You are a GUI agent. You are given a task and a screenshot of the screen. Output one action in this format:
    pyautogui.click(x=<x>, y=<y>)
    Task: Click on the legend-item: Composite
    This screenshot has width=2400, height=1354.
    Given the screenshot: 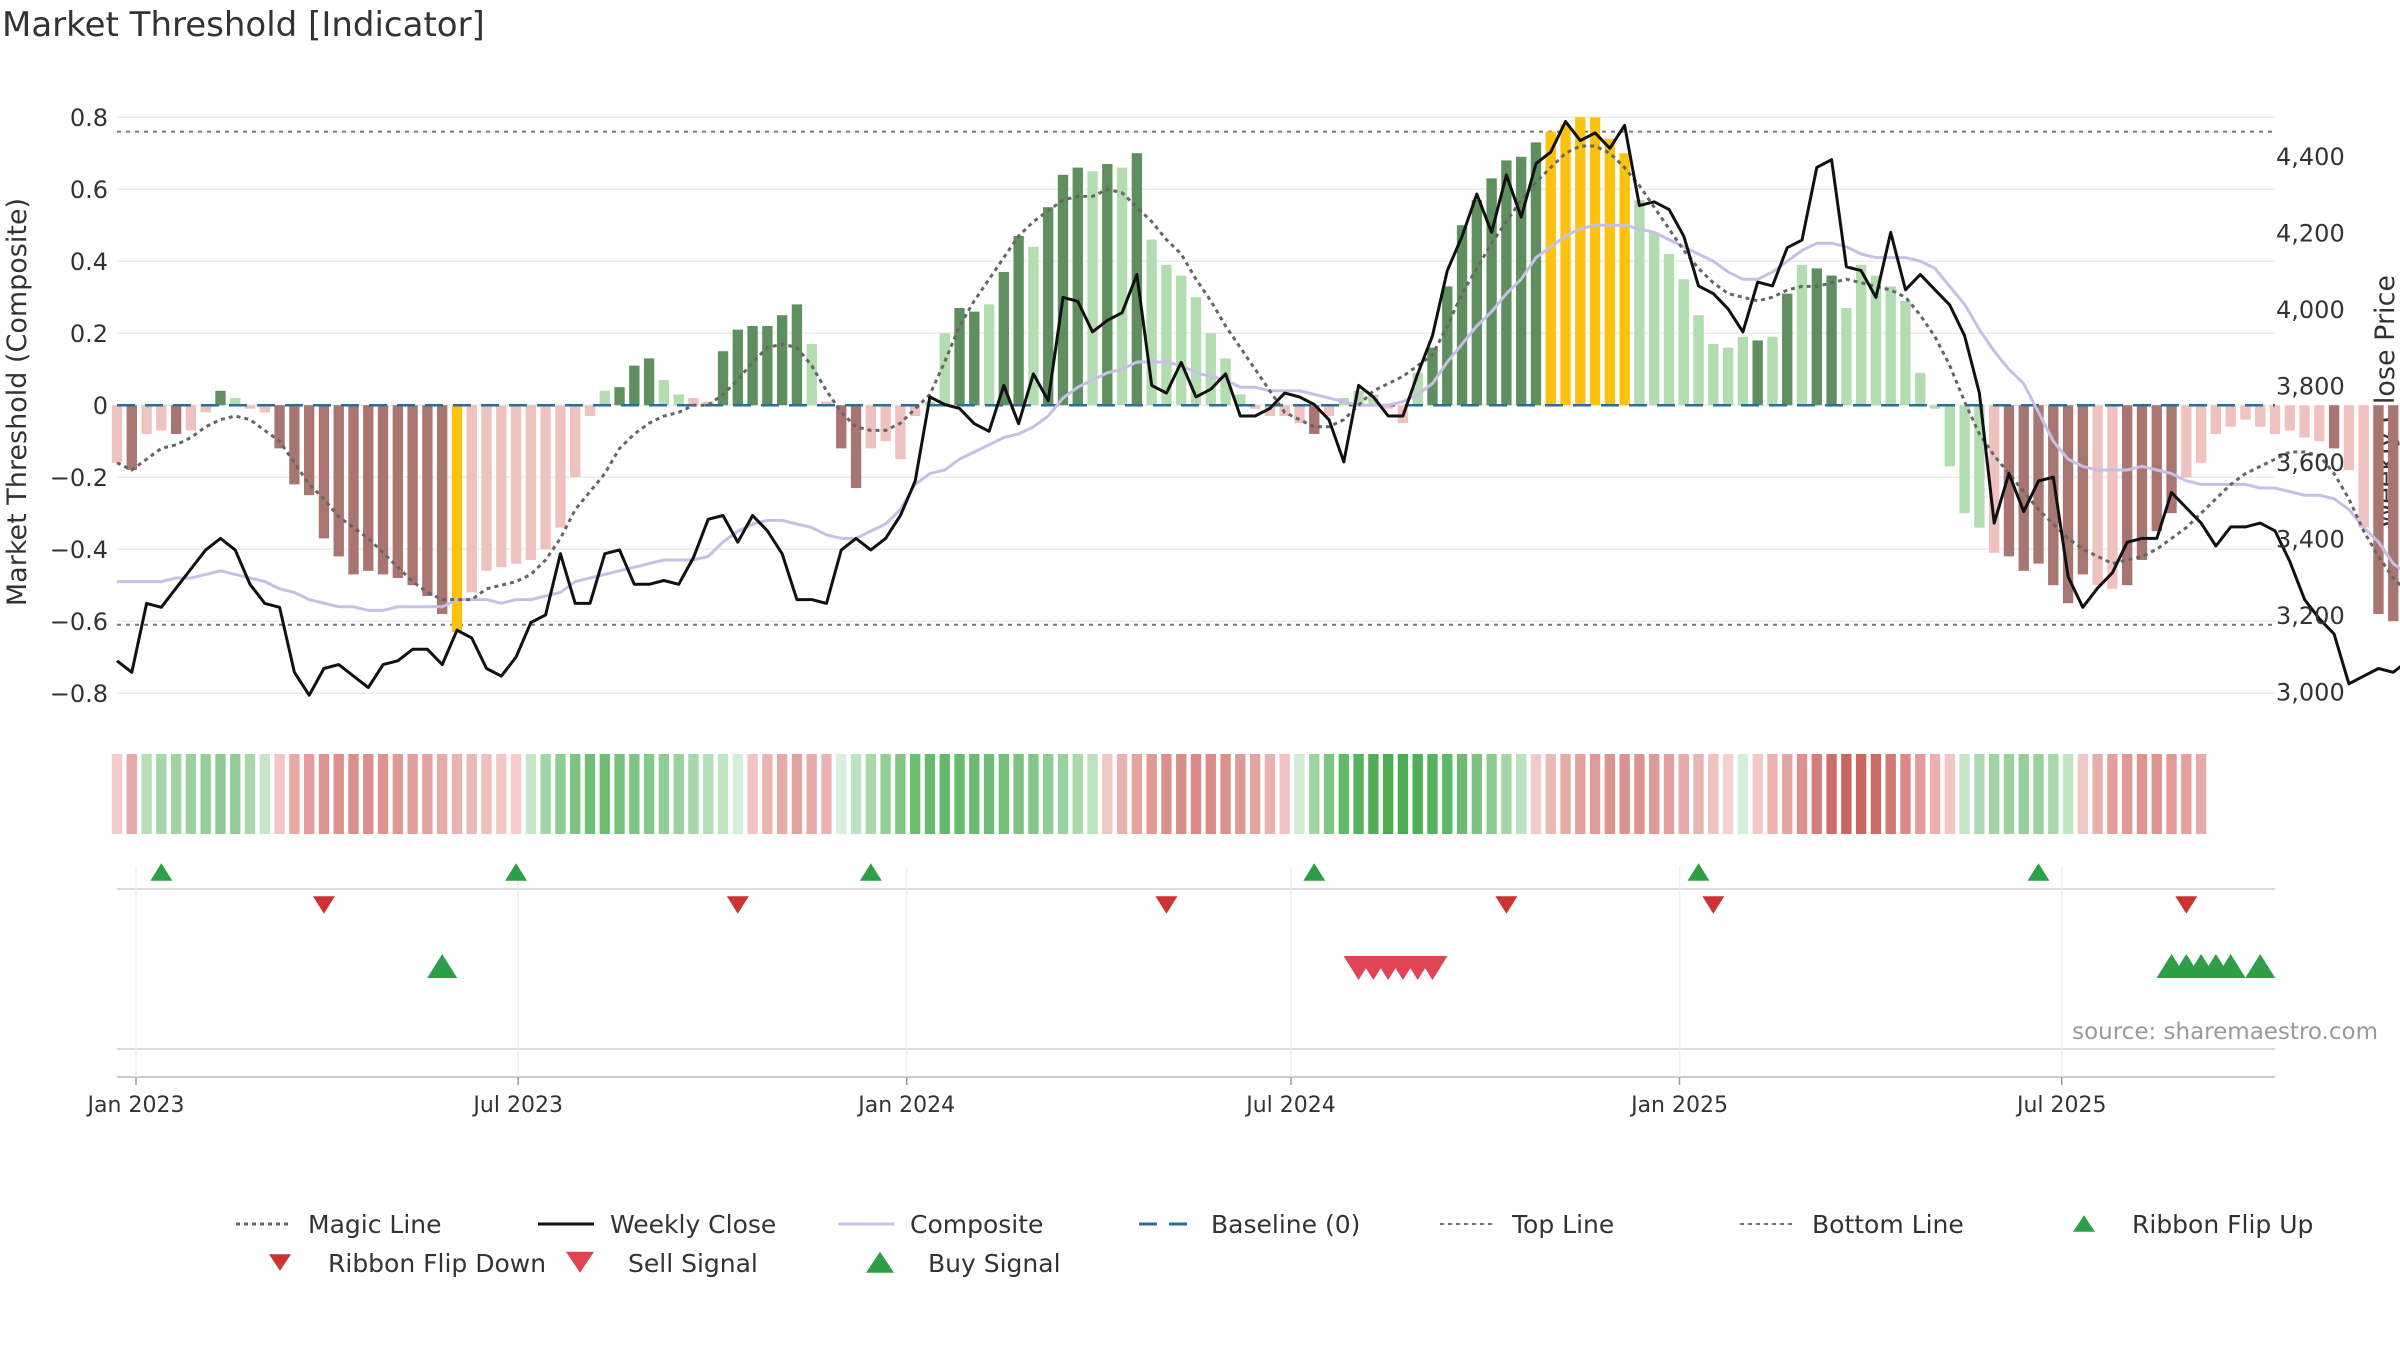 What is the action you would take?
    pyautogui.click(x=940, y=1224)
    